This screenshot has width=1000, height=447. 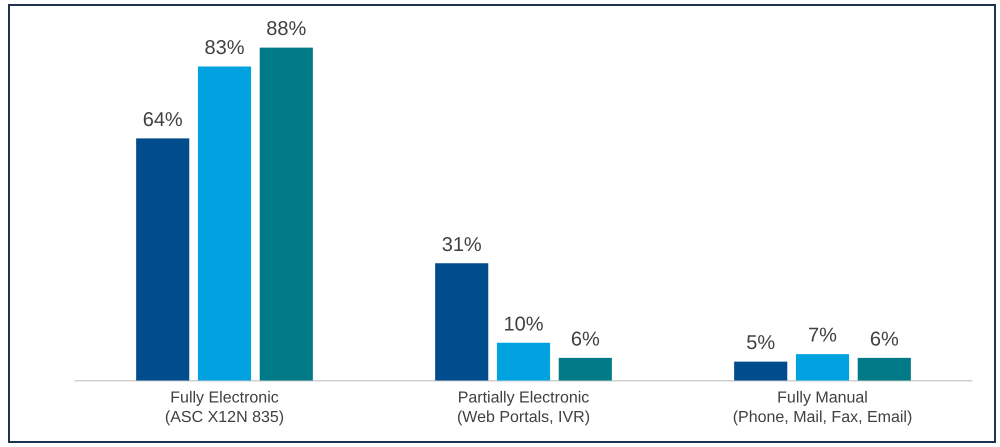 What do you see at coordinates (523, 324) in the screenshot?
I see `data-label: 10%` at bounding box center [523, 324].